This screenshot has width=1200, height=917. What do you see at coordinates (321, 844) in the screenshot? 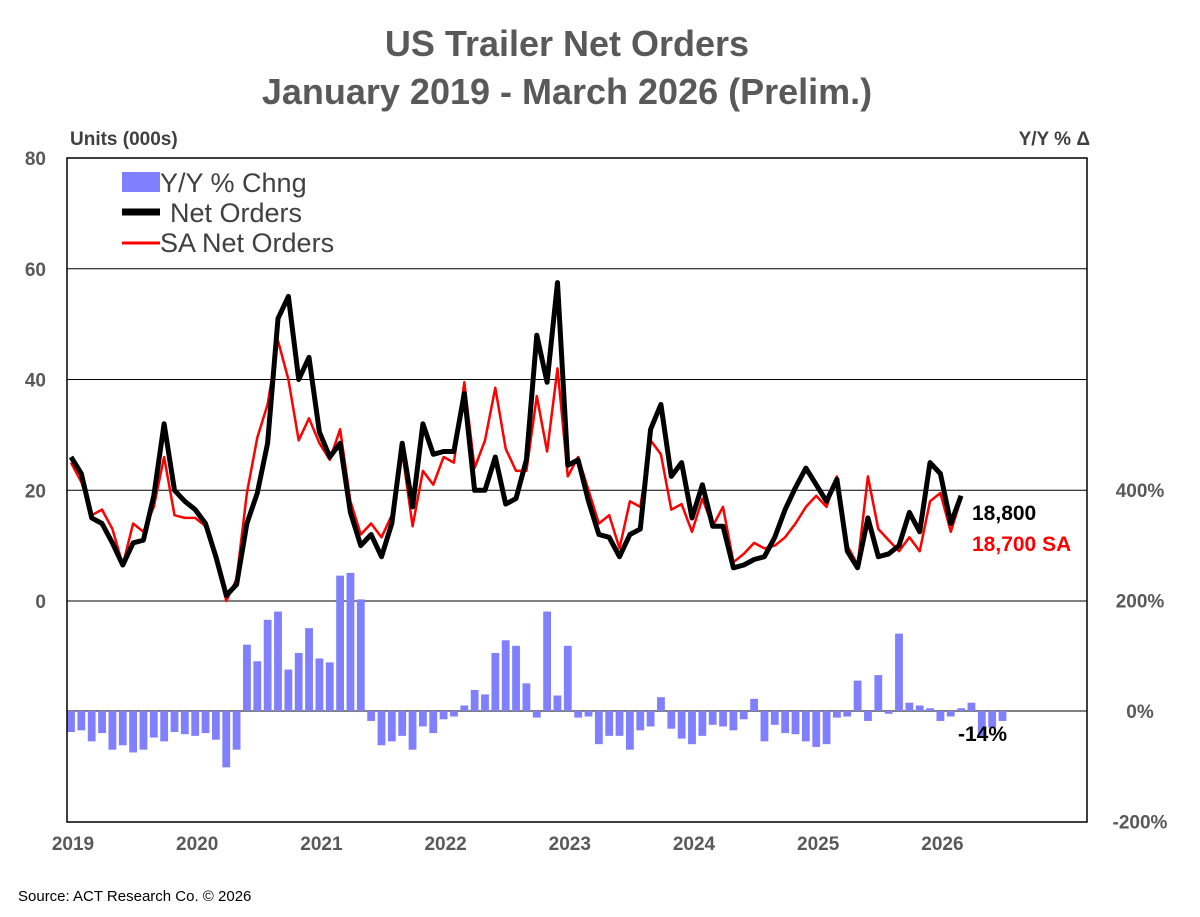
I see `x-tick-label: 2021` at bounding box center [321, 844].